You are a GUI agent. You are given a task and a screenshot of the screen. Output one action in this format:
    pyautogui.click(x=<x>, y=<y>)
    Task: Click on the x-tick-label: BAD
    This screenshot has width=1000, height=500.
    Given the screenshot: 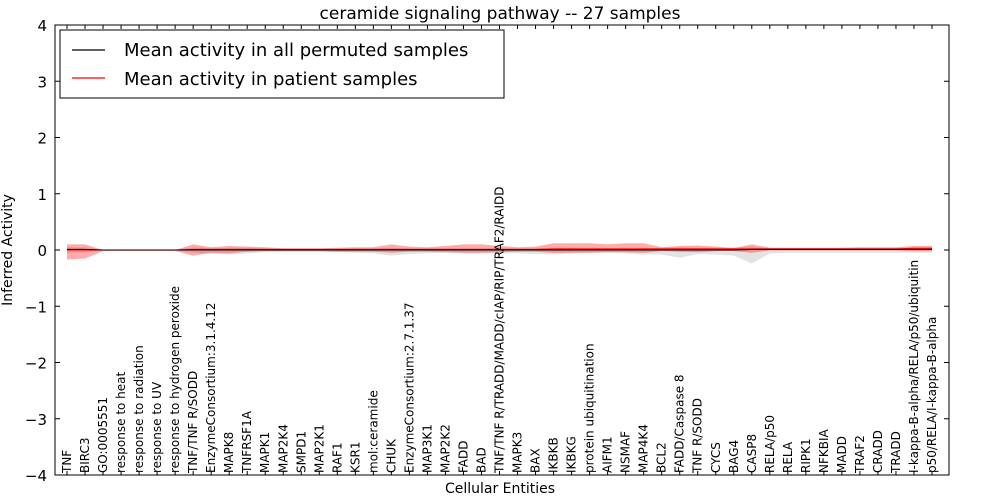 What is the action you would take?
    pyautogui.click(x=481, y=460)
    